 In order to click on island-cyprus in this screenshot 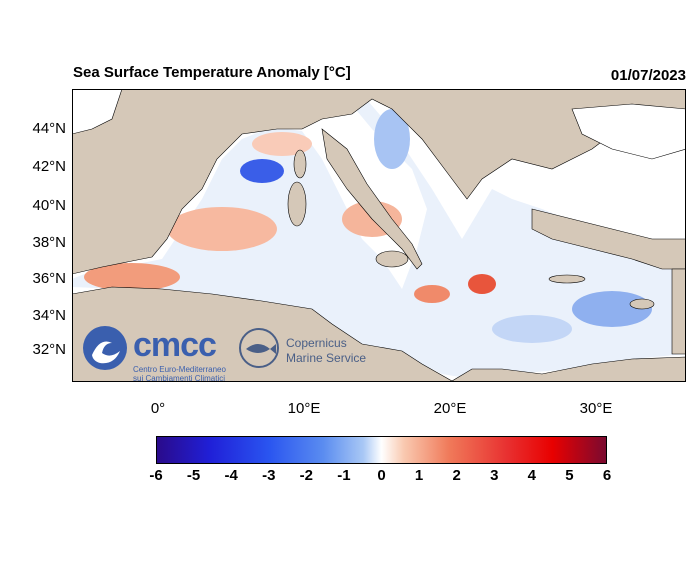, I will do `click(642, 304)`.